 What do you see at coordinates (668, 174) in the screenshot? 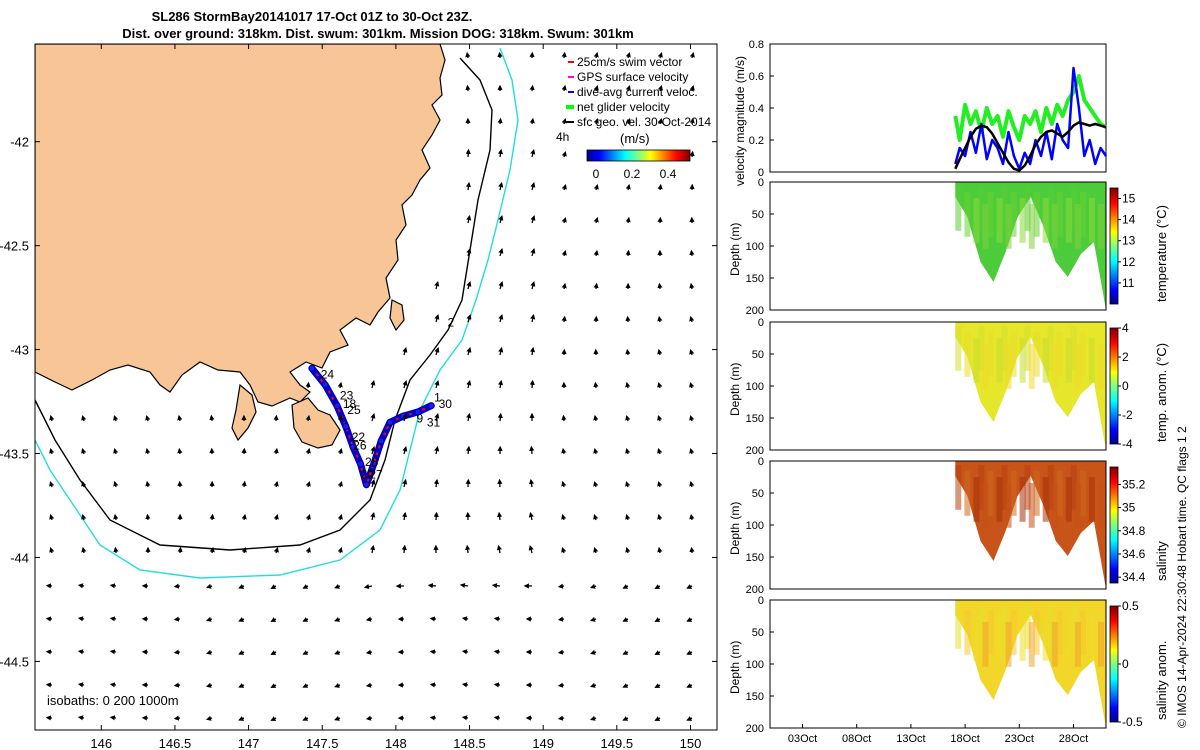
I see `colorbar-tick: 0.4` at bounding box center [668, 174].